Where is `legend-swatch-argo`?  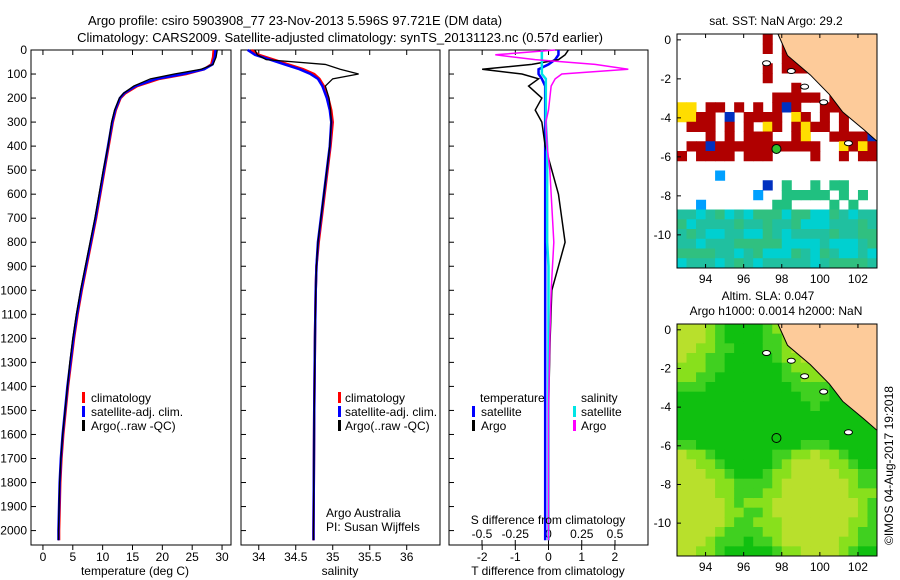
legend-swatch-argo is located at coordinates (339, 425).